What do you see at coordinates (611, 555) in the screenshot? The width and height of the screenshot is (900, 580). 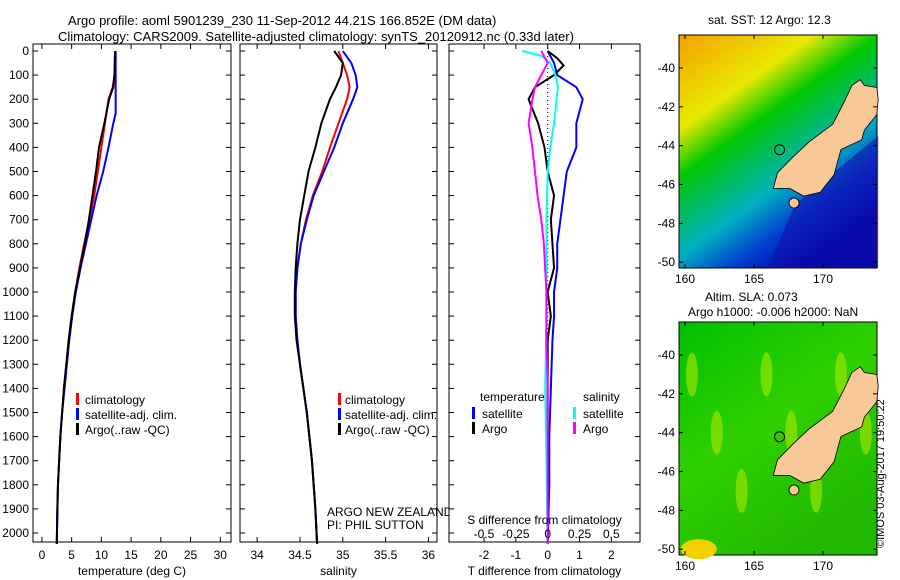 I see `x-tick-label: 2` at bounding box center [611, 555].